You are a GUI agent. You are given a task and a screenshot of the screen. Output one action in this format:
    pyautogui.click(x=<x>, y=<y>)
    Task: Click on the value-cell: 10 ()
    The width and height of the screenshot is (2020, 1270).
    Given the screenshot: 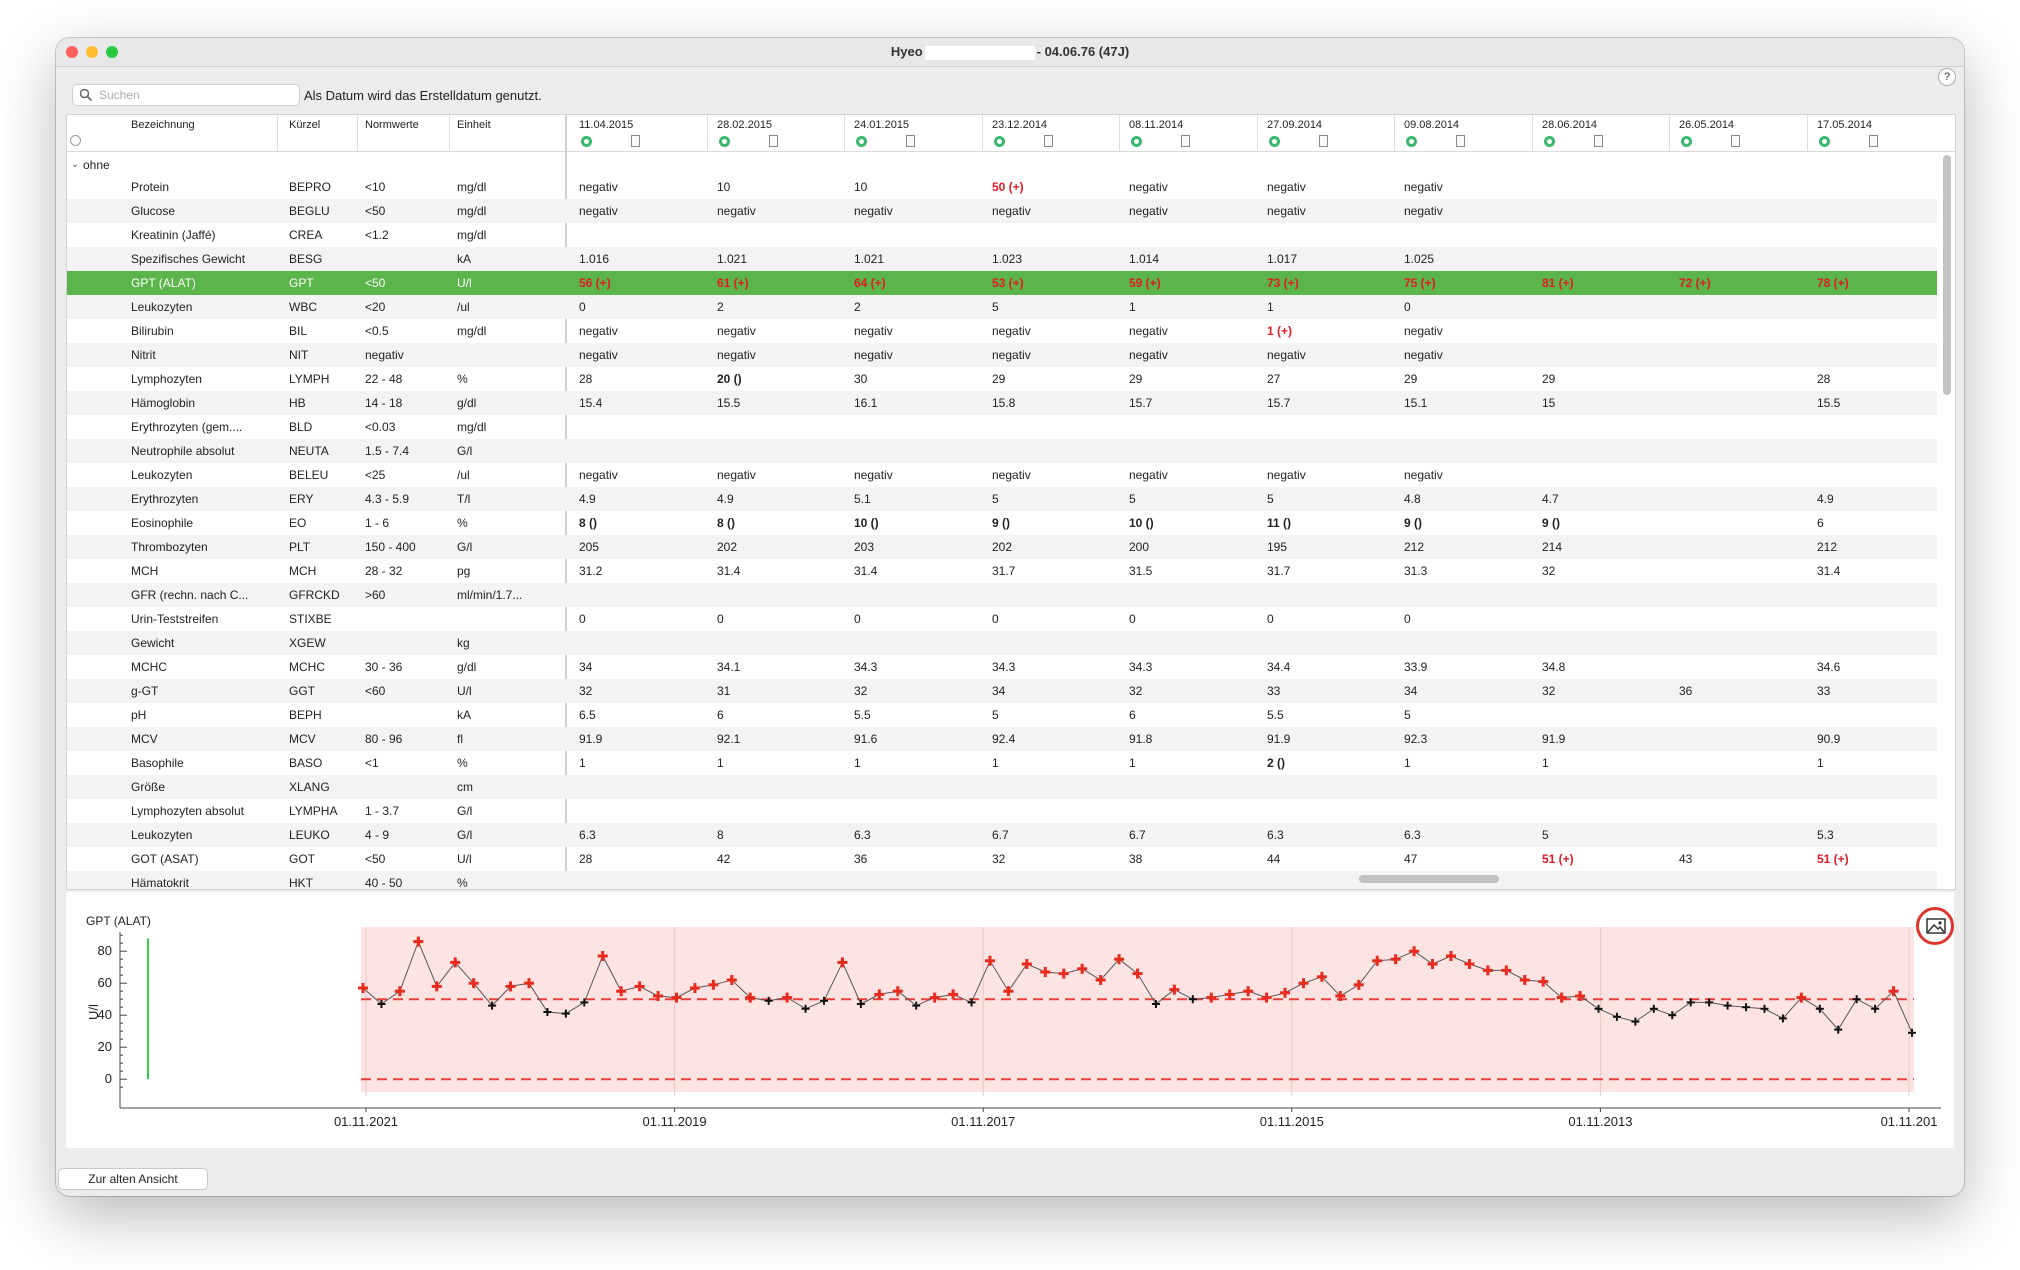 What is the action you would take?
    pyautogui.click(x=1141, y=523)
    